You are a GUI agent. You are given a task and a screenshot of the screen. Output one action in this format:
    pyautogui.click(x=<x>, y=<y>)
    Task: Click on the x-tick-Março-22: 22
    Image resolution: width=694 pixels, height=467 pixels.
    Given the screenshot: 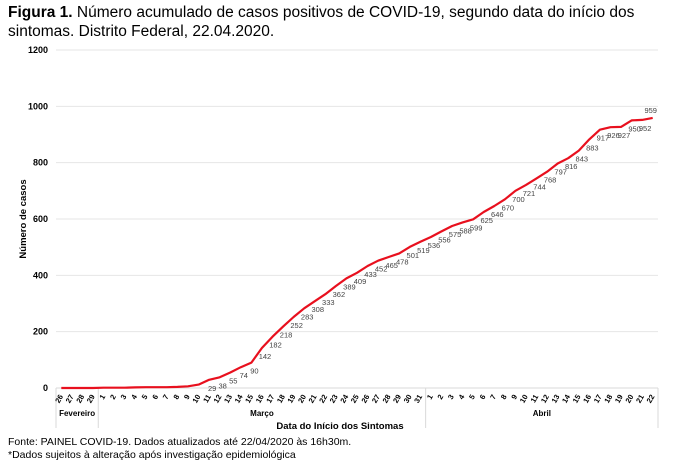 What is the action you would take?
    pyautogui.click(x=323, y=399)
    